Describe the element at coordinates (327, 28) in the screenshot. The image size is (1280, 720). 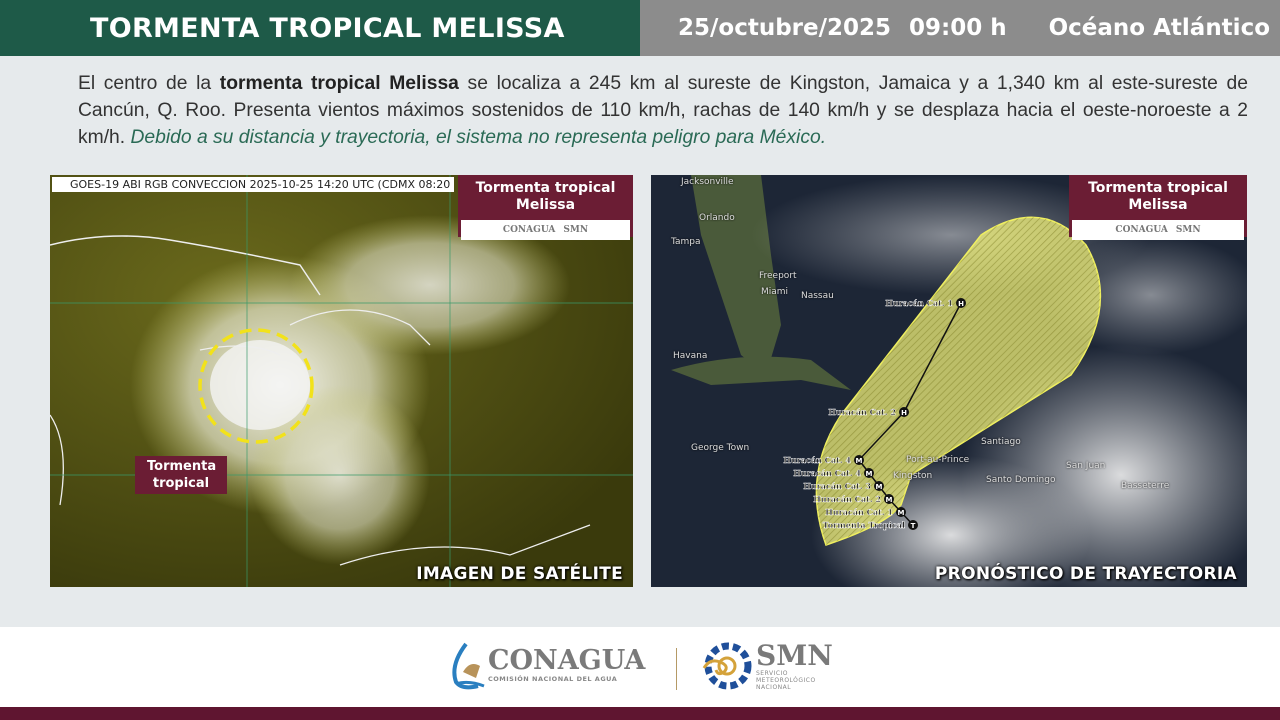
I see `page-title: TORMENTA TROPICAL MELISSA` at that location.